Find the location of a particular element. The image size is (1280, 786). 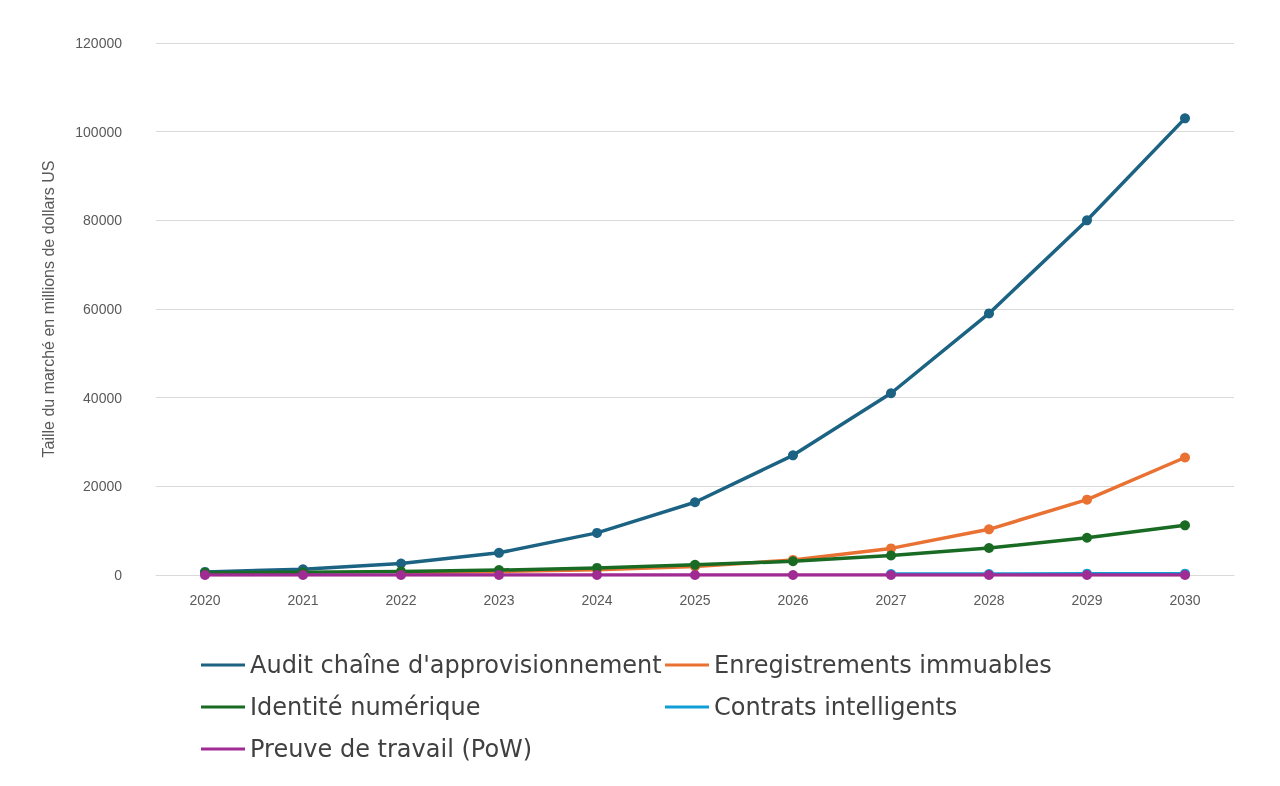

x-tick-label: 2025 is located at coordinates (695, 600).